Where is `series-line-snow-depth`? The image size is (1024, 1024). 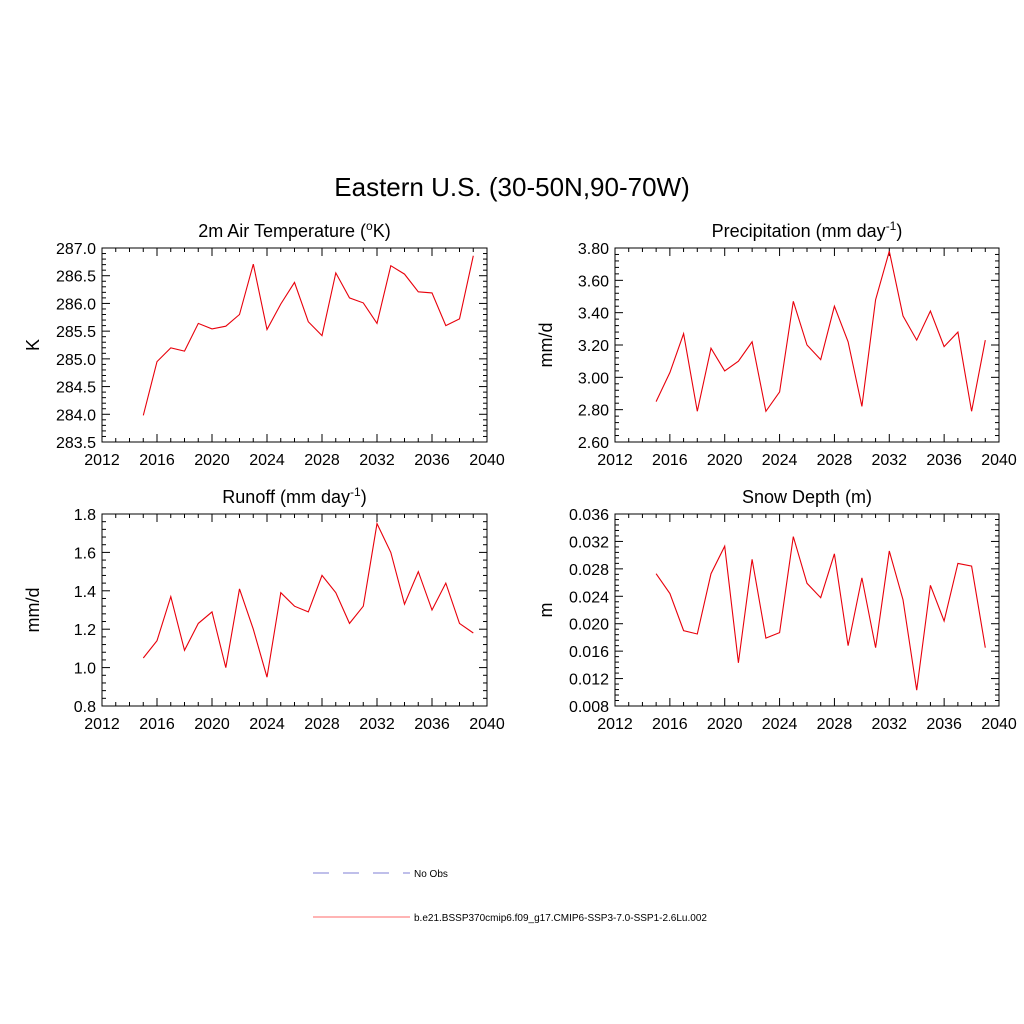 series-line-snow-depth is located at coordinates (820, 613).